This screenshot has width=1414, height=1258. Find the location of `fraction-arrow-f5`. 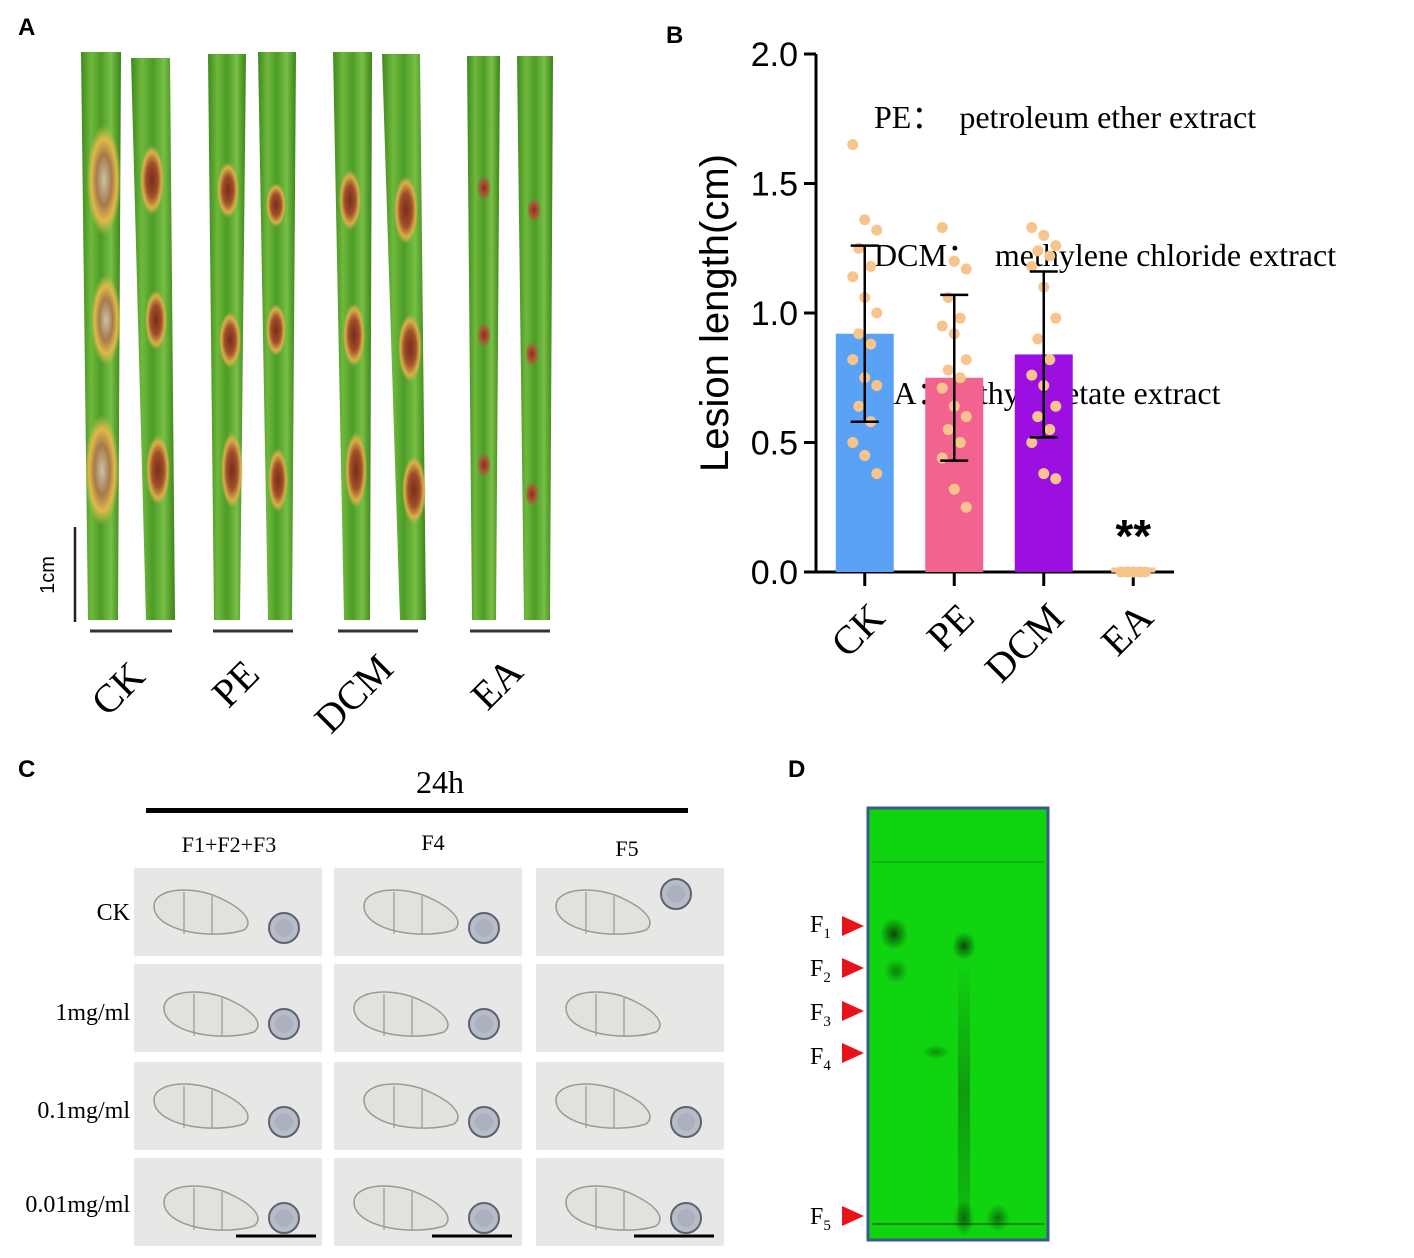

fraction-arrow-f5 is located at coordinates (853, 1216).